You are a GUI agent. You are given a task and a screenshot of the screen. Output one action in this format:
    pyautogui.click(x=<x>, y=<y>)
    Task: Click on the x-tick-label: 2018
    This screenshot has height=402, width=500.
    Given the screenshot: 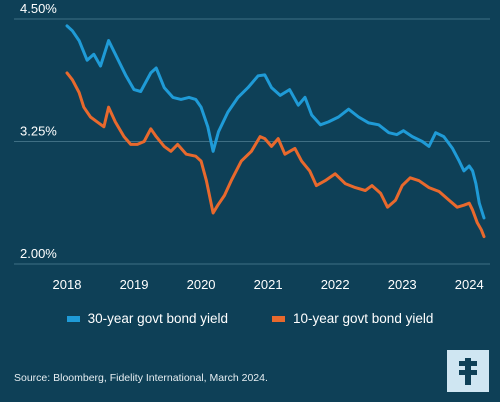 What is the action you would take?
    pyautogui.click(x=67, y=284)
    